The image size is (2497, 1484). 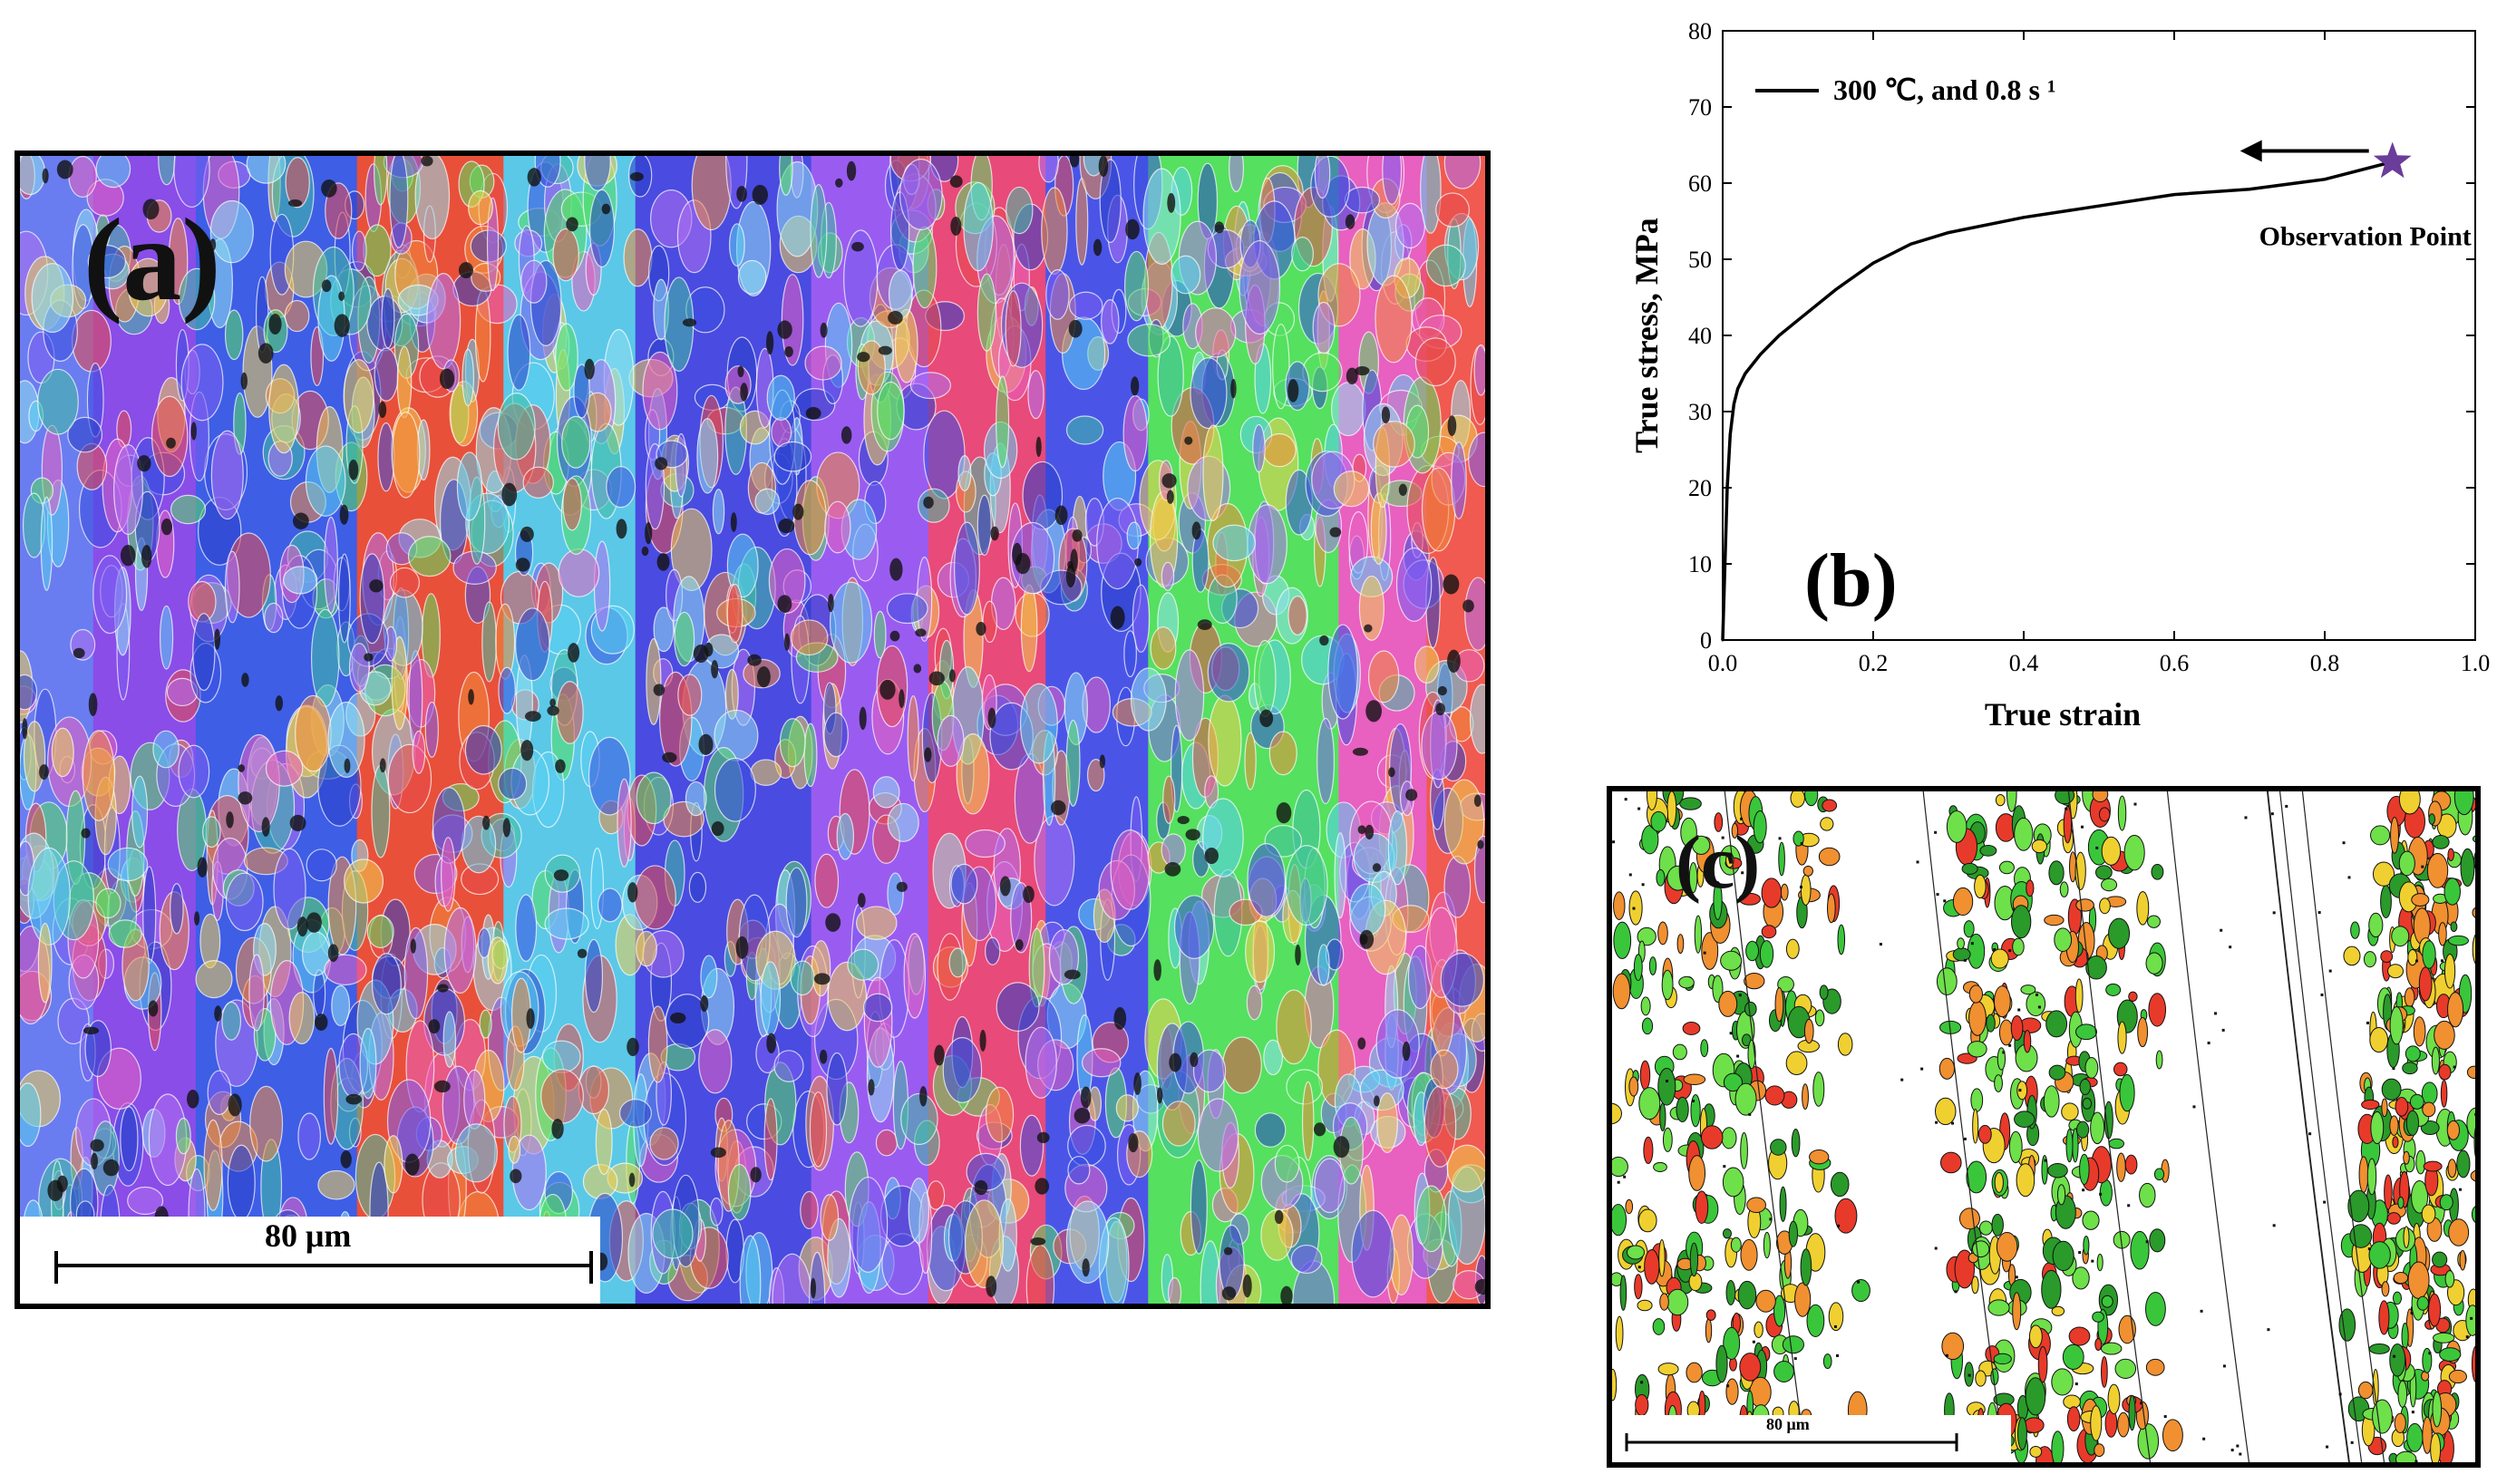 What do you see at coordinates (1700, 488) in the screenshot?
I see `y-tick-label: 20` at bounding box center [1700, 488].